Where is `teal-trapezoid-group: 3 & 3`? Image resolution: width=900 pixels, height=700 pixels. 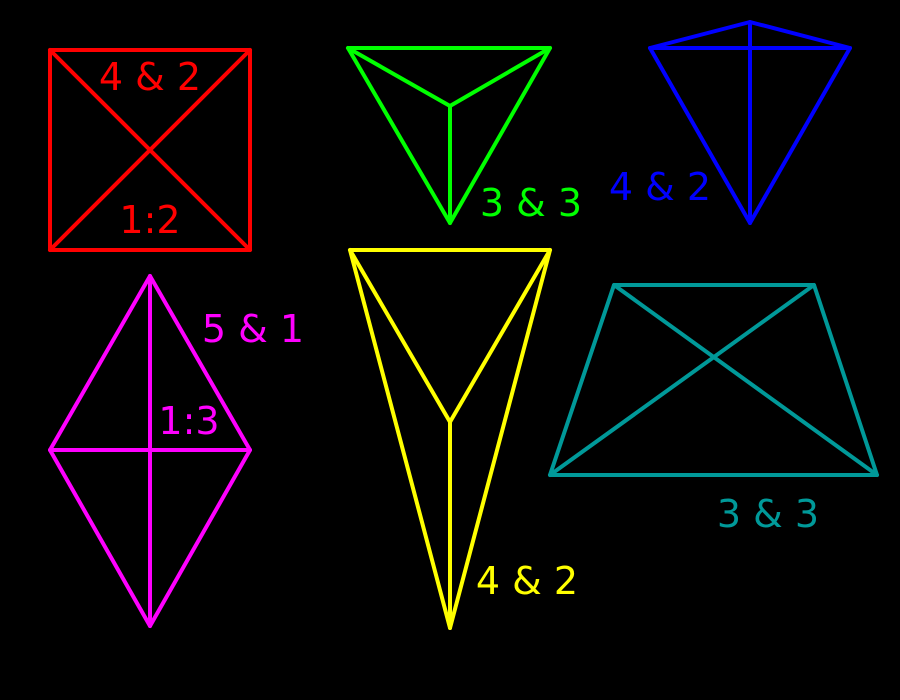
teal-trapezoid-group: 3 & 3 is located at coordinates (713, 409).